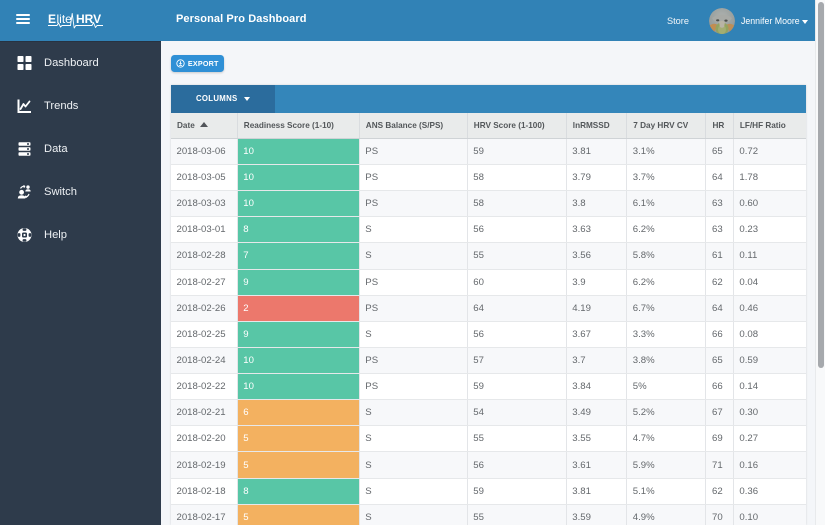 The width and height of the screenshot is (825, 525). I want to click on svg-text: lite, so click(65, 19).